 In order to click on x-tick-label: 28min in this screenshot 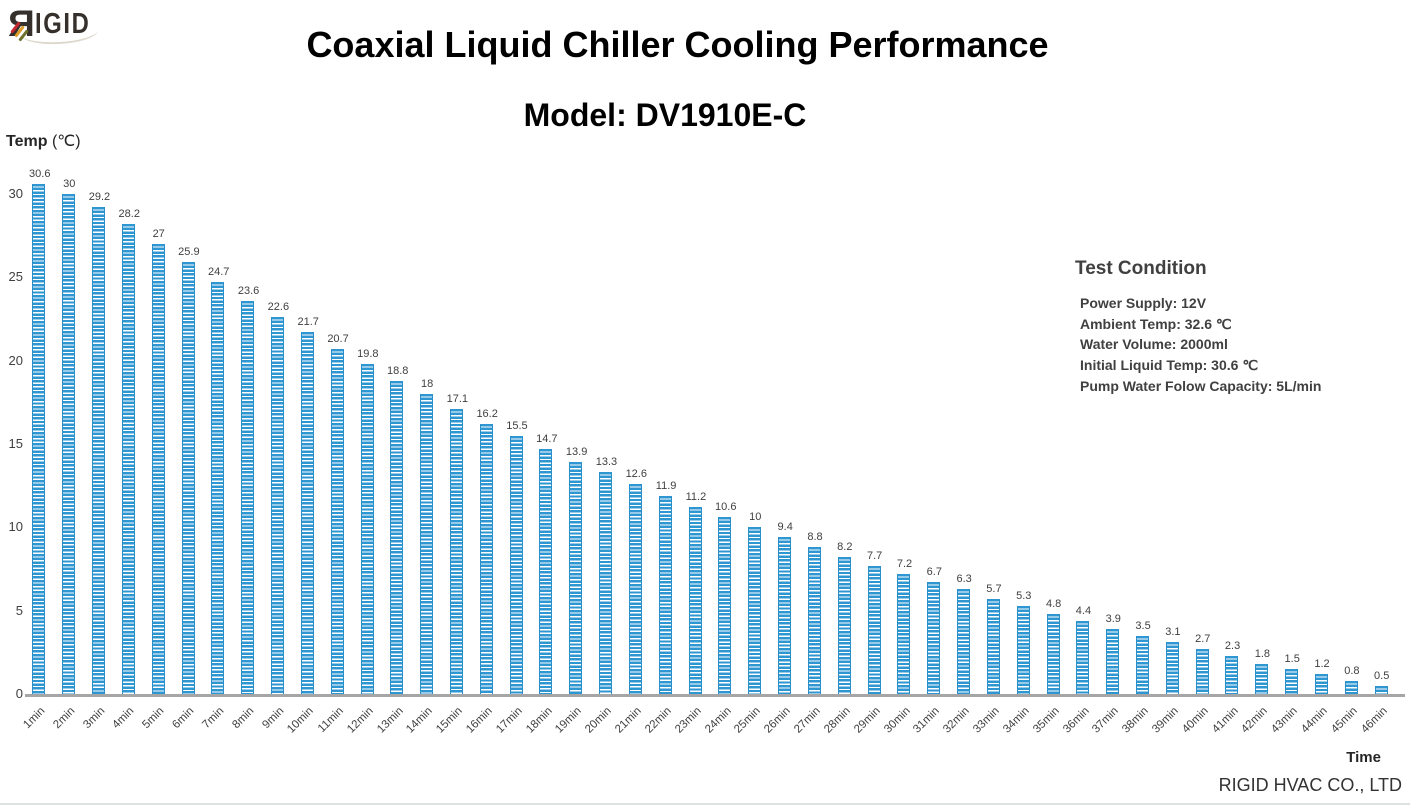, I will do `click(837, 720)`.